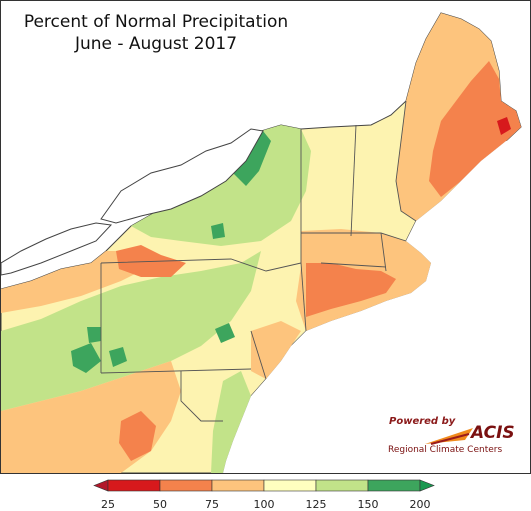  What do you see at coordinates (156, 44) in the screenshot?
I see `map-subtitle: June - August 2017` at bounding box center [156, 44].